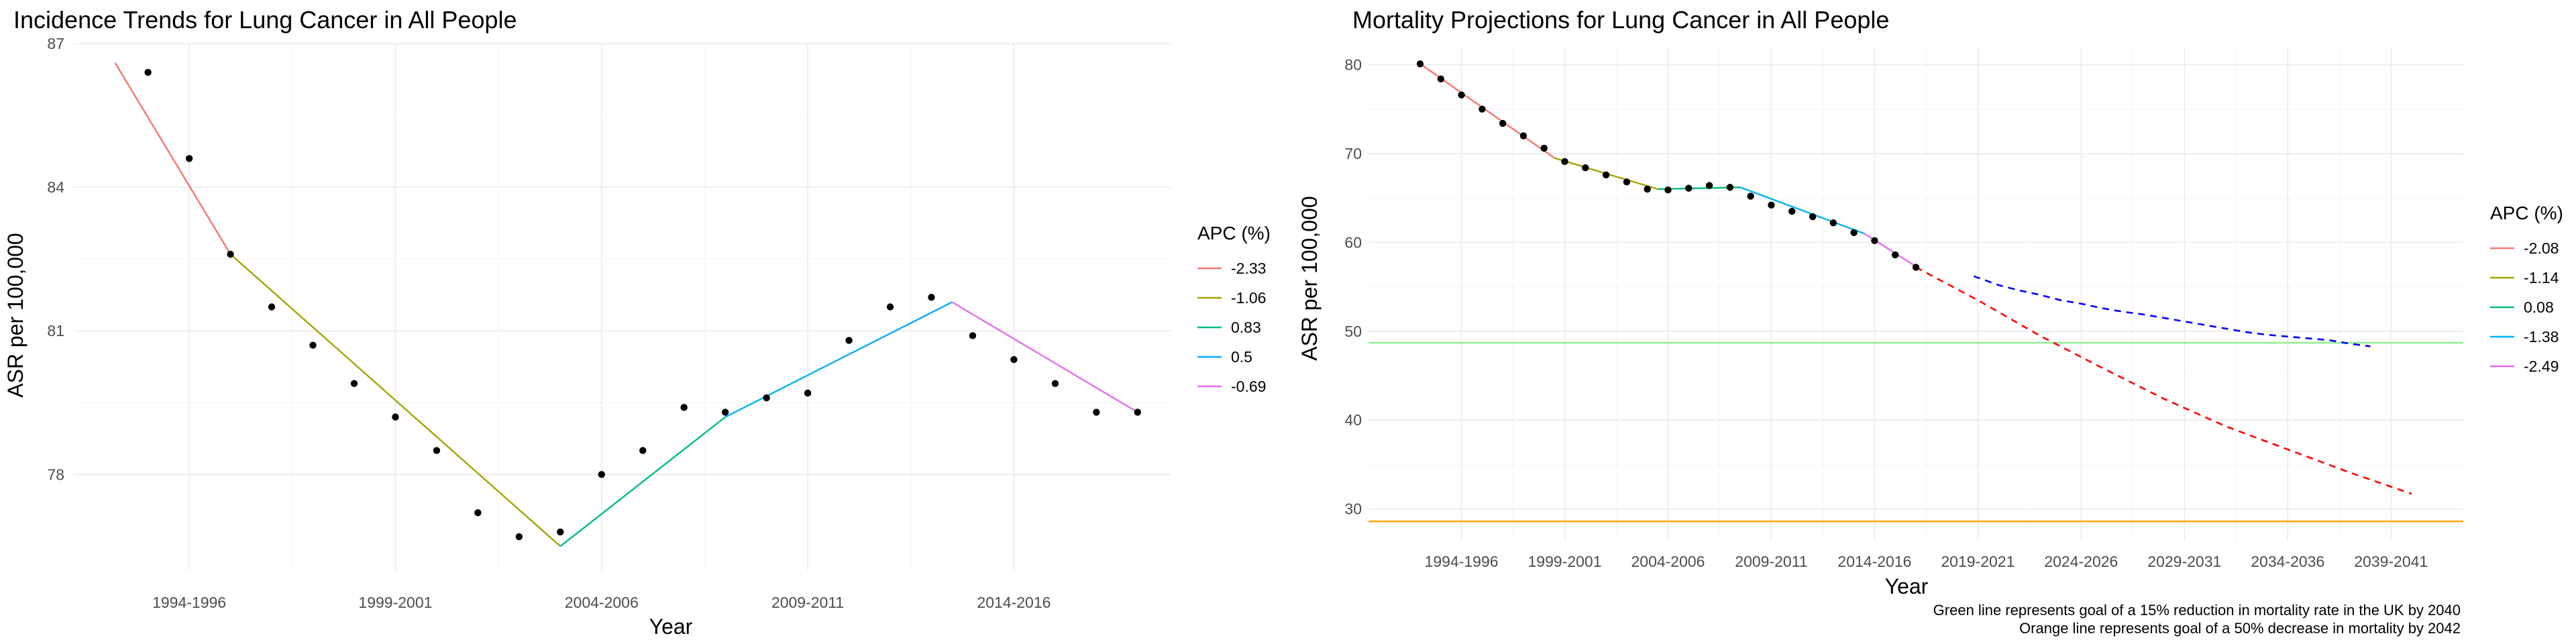  Describe the element at coordinates (15, 315) in the screenshot. I see `incidence-y-axis-title: ASR per 100,000` at that location.